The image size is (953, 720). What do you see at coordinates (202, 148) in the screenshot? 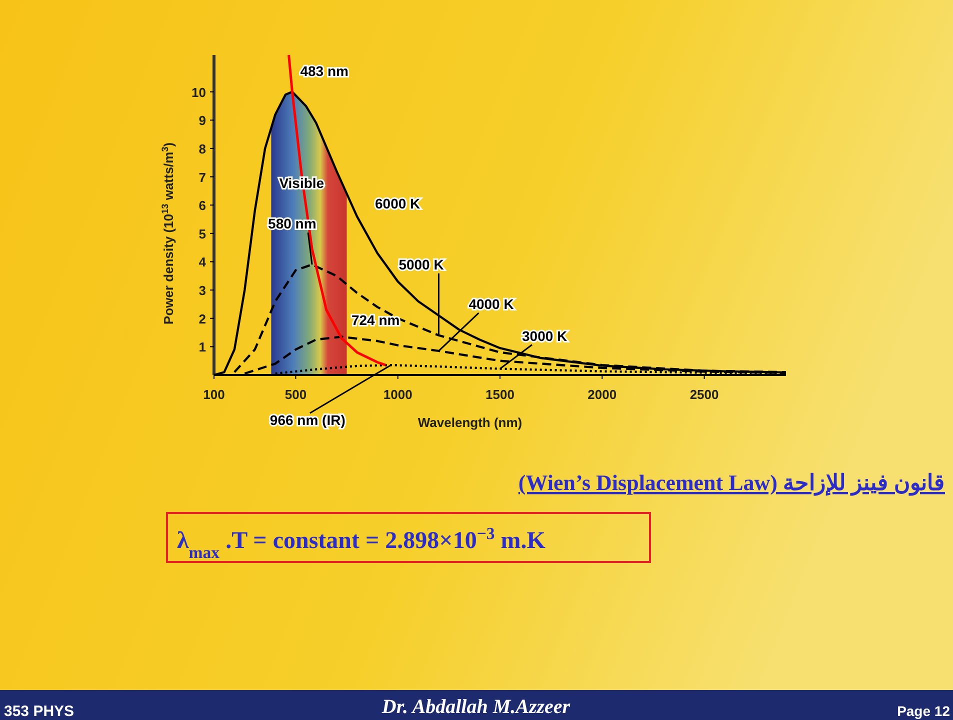
I see `y-tick-label: 8` at bounding box center [202, 148].